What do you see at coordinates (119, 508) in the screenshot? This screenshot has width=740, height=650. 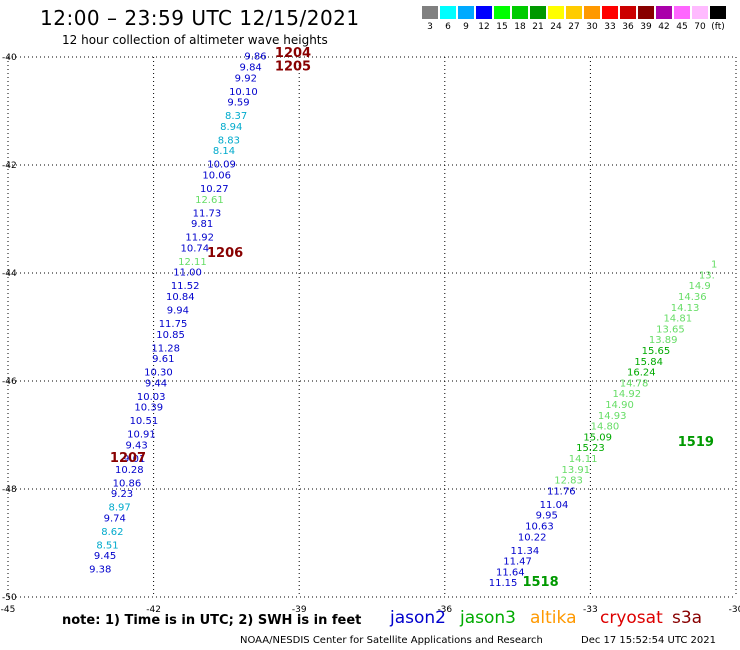 I see `wave-height-label: 8.97` at bounding box center [119, 508].